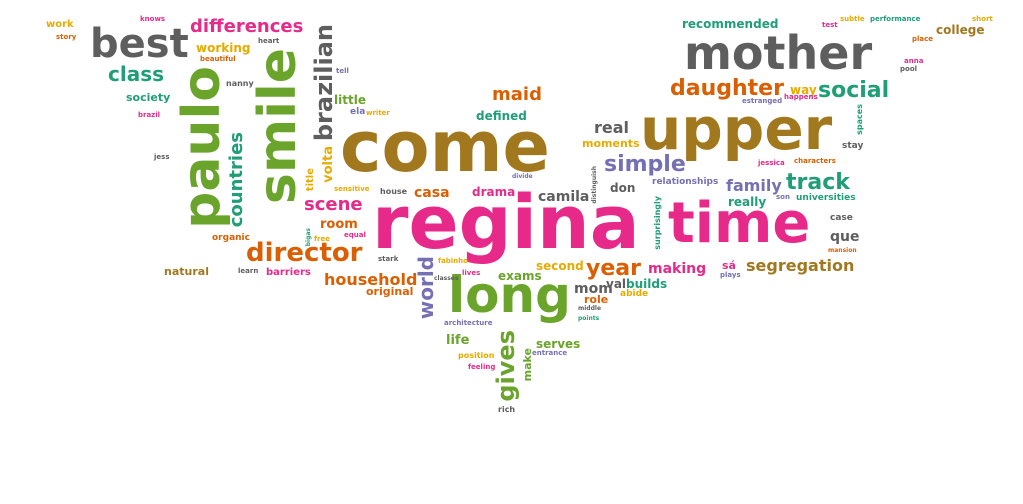 The width and height of the screenshot is (1023, 504). Describe the element at coordinates (923, 39) in the screenshot. I see `word-place: place` at that location.